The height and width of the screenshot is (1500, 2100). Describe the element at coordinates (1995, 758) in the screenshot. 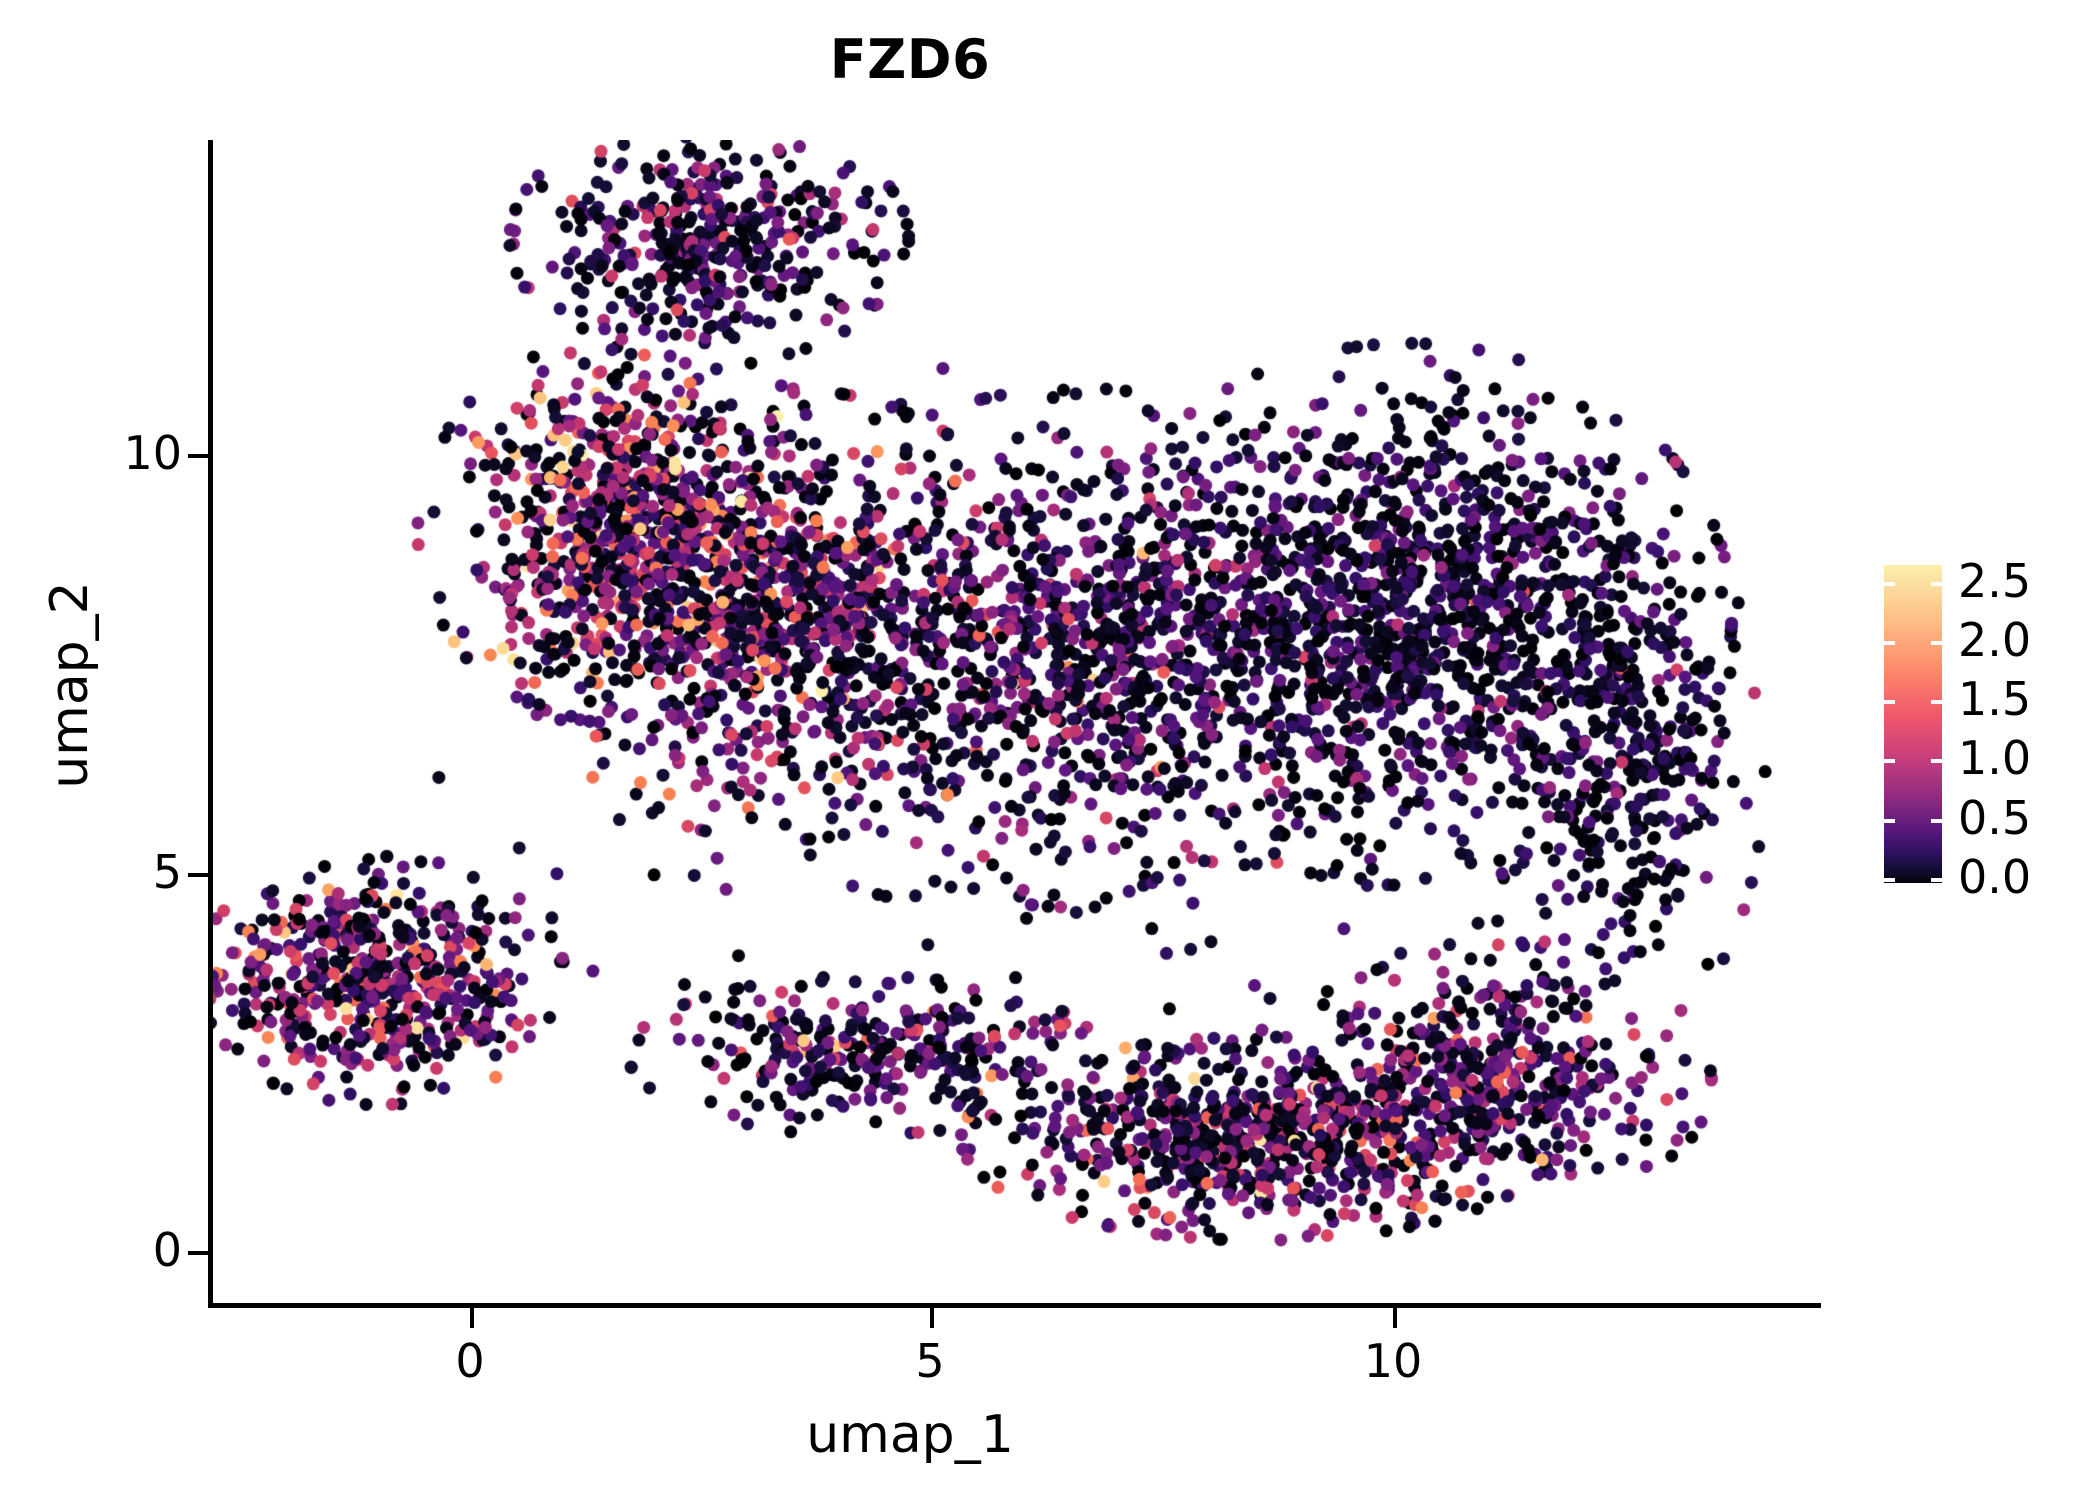

I see `colorbar-label-1-0: 1.0` at that location.